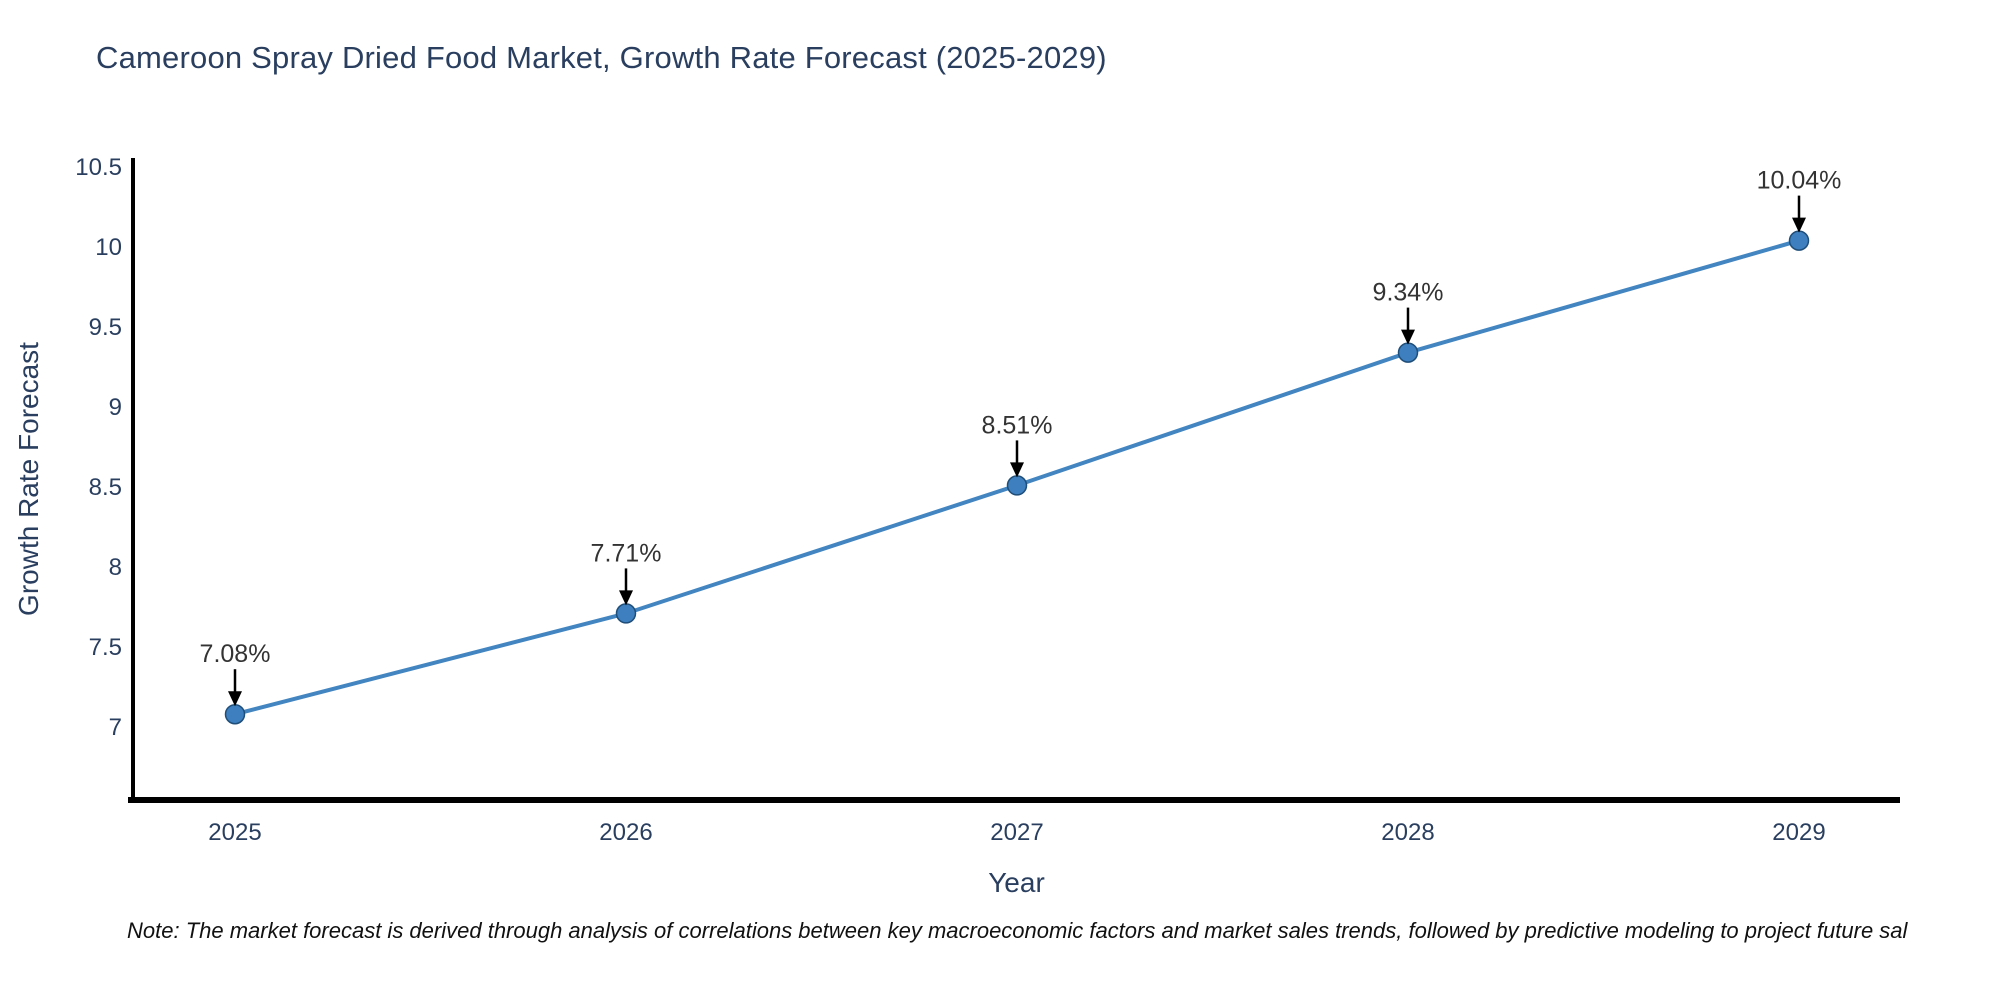 The width and height of the screenshot is (2000, 1000). I want to click on y-tick-label: 10.5, so click(98, 167).